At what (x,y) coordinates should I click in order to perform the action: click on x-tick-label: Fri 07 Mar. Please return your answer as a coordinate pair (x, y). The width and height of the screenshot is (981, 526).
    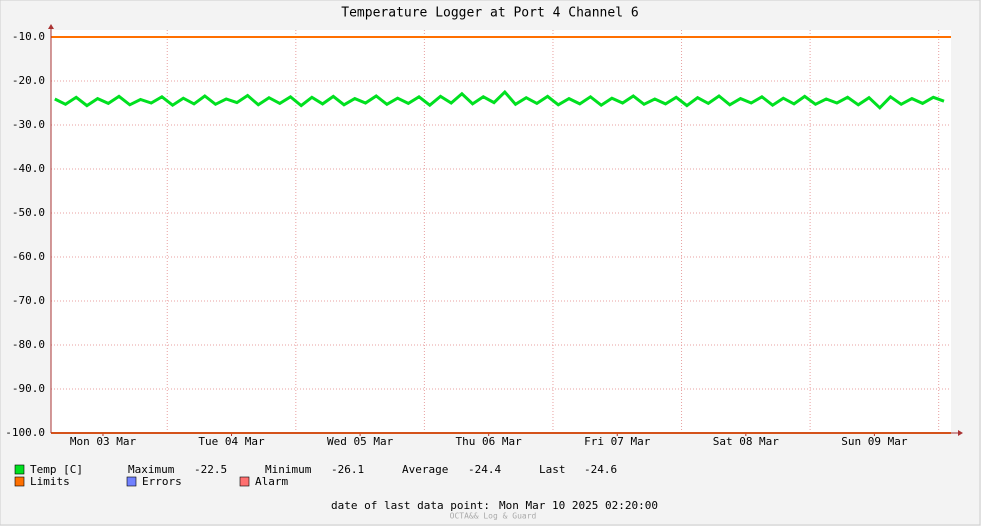
    Looking at the image, I should click on (617, 441).